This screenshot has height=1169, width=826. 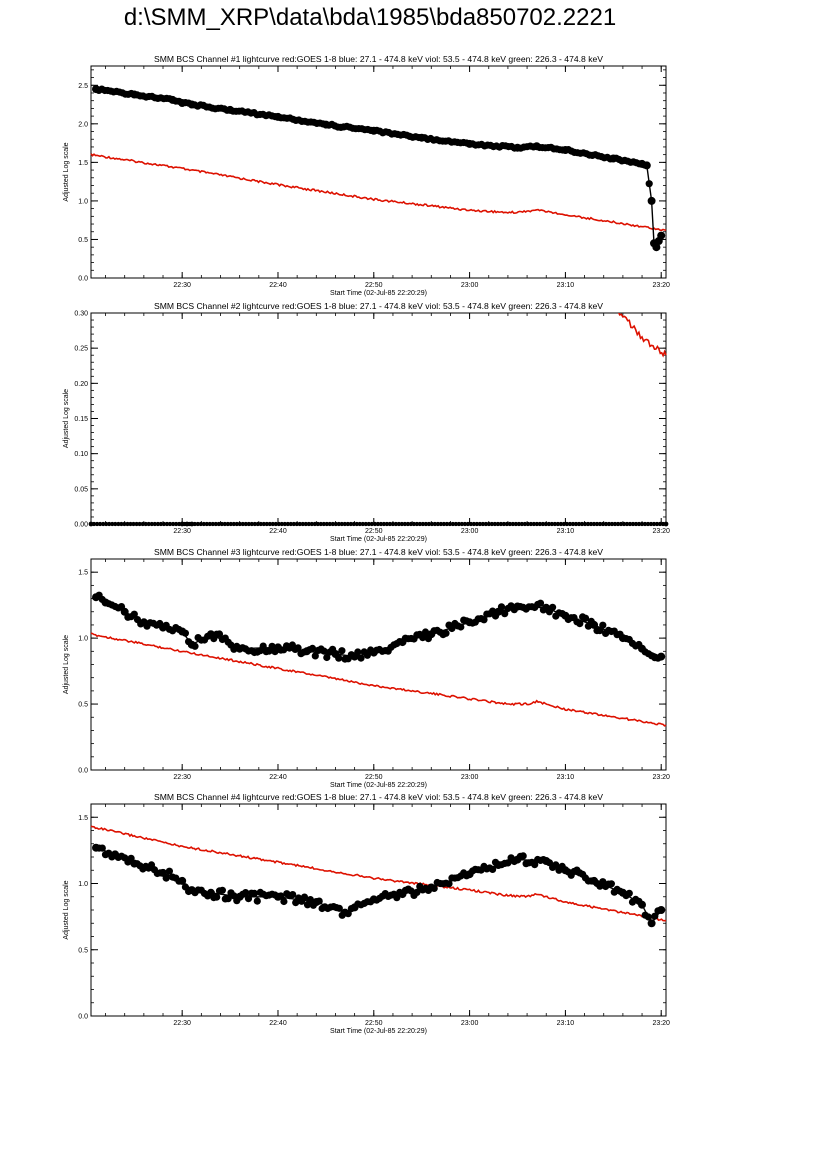 What do you see at coordinates (374, 531) in the screenshot?
I see `x-tick-label: 22:50` at bounding box center [374, 531].